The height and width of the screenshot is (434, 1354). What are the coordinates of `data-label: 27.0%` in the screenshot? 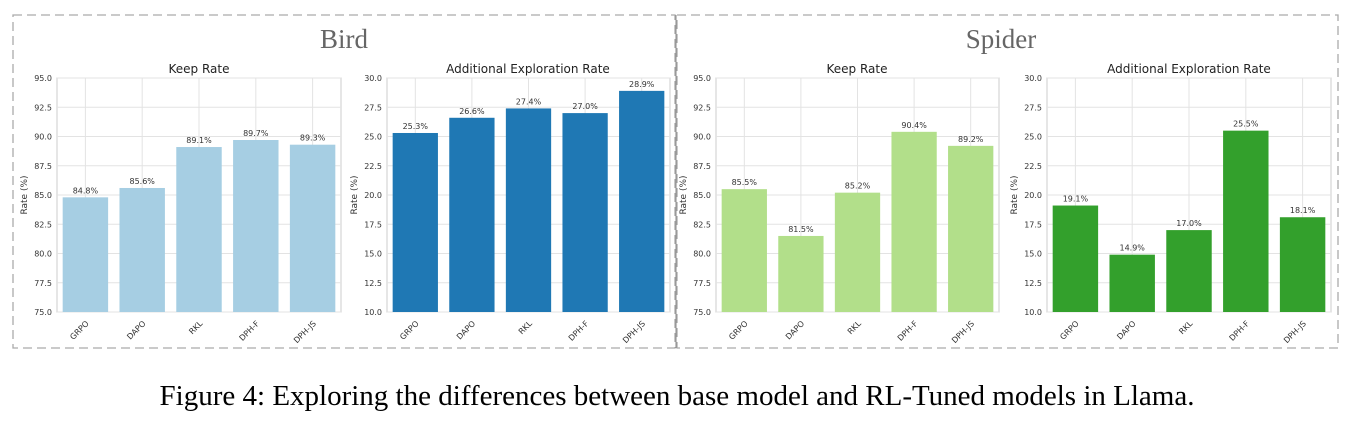 It's located at (585, 106).